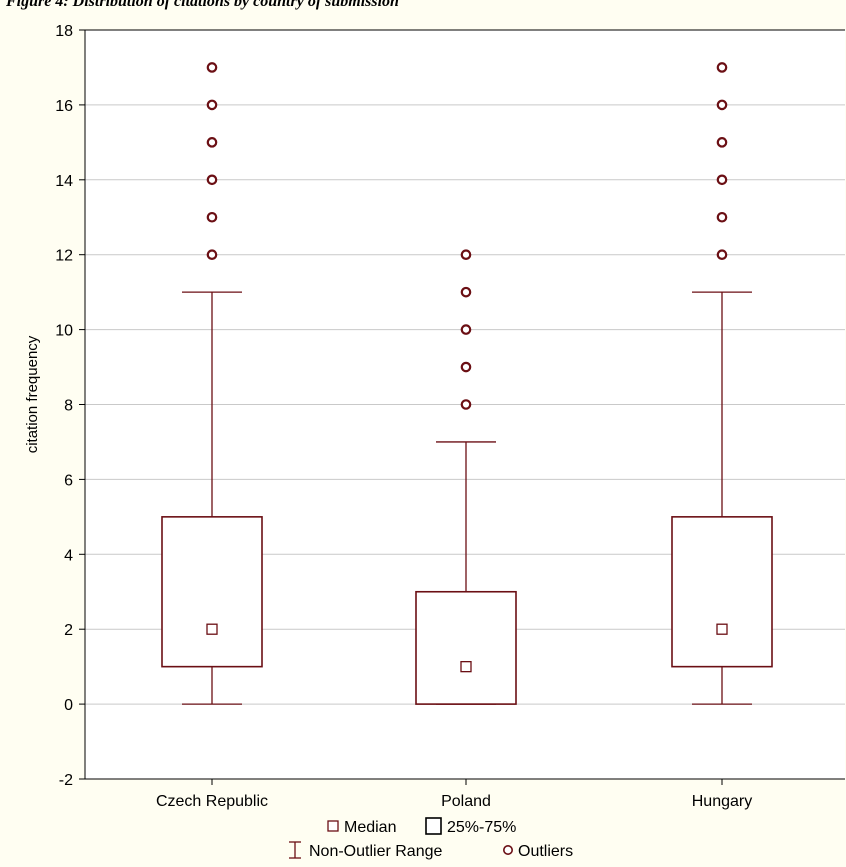  I want to click on y-tick-label: 12, so click(64, 256).